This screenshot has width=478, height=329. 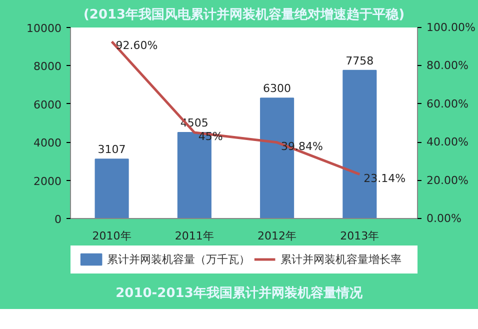 What do you see at coordinates (112, 236) in the screenshot?
I see `x-tick-label: 2010年` at bounding box center [112, 236].